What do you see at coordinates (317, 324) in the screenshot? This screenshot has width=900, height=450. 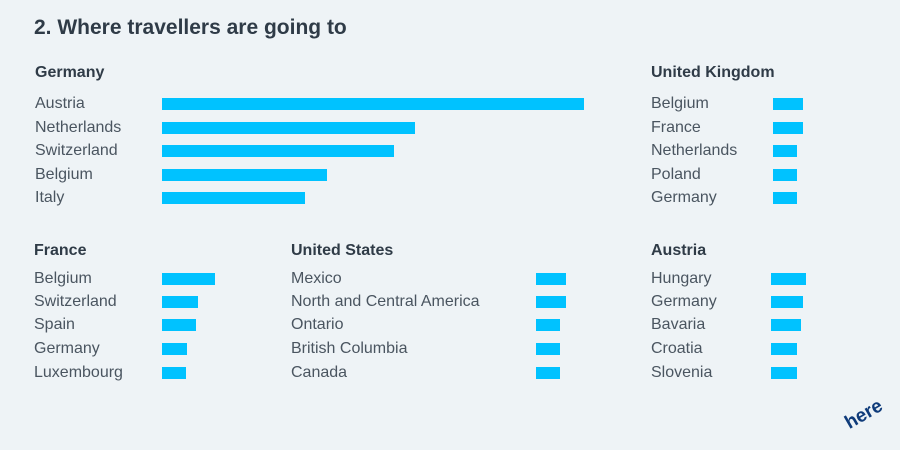 I see `category-label: Ontario` at bounding box center [317, 324].